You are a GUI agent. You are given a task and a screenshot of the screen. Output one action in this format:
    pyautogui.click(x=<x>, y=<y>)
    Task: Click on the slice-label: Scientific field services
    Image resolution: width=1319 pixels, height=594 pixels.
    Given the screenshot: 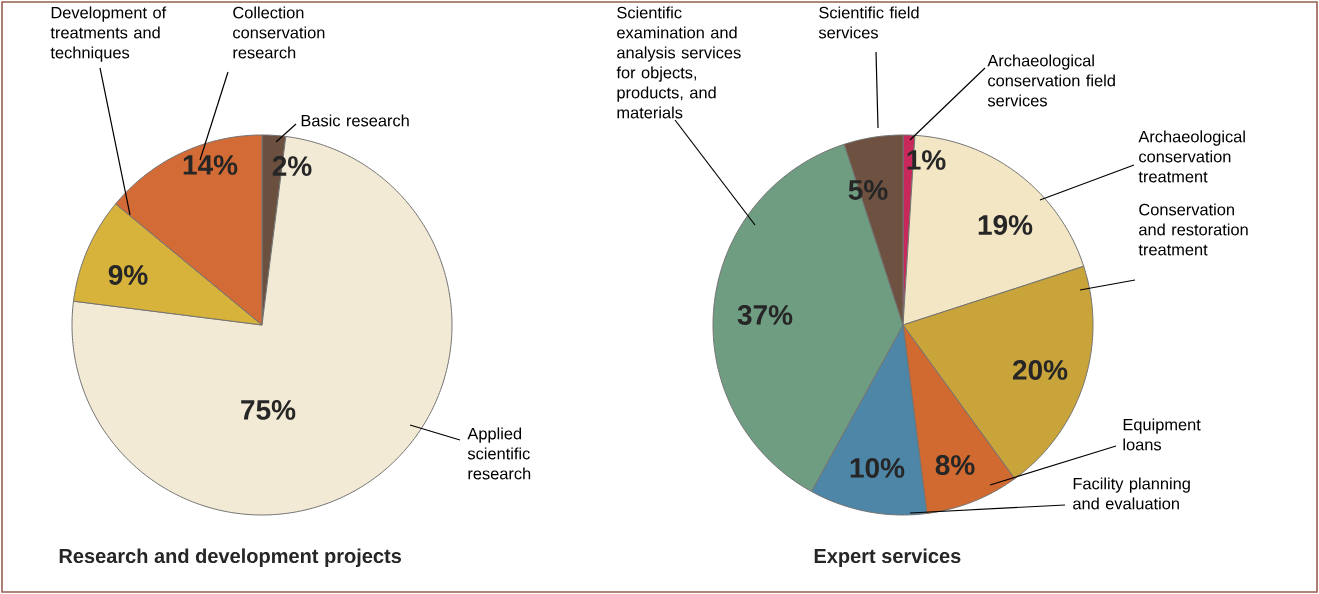 What is the action you would take?
    pyautogui.click(x=868, y=22)
    